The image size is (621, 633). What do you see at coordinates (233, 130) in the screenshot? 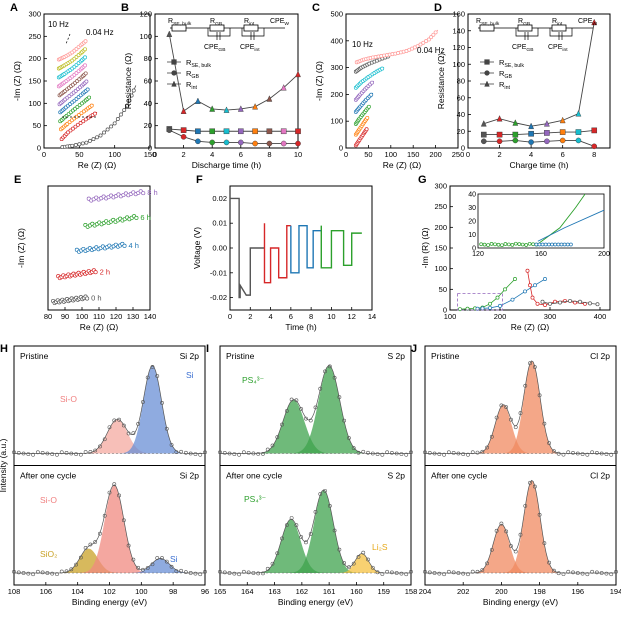
I see `series-R_SE,bulk` at bounding box center [233, 130].